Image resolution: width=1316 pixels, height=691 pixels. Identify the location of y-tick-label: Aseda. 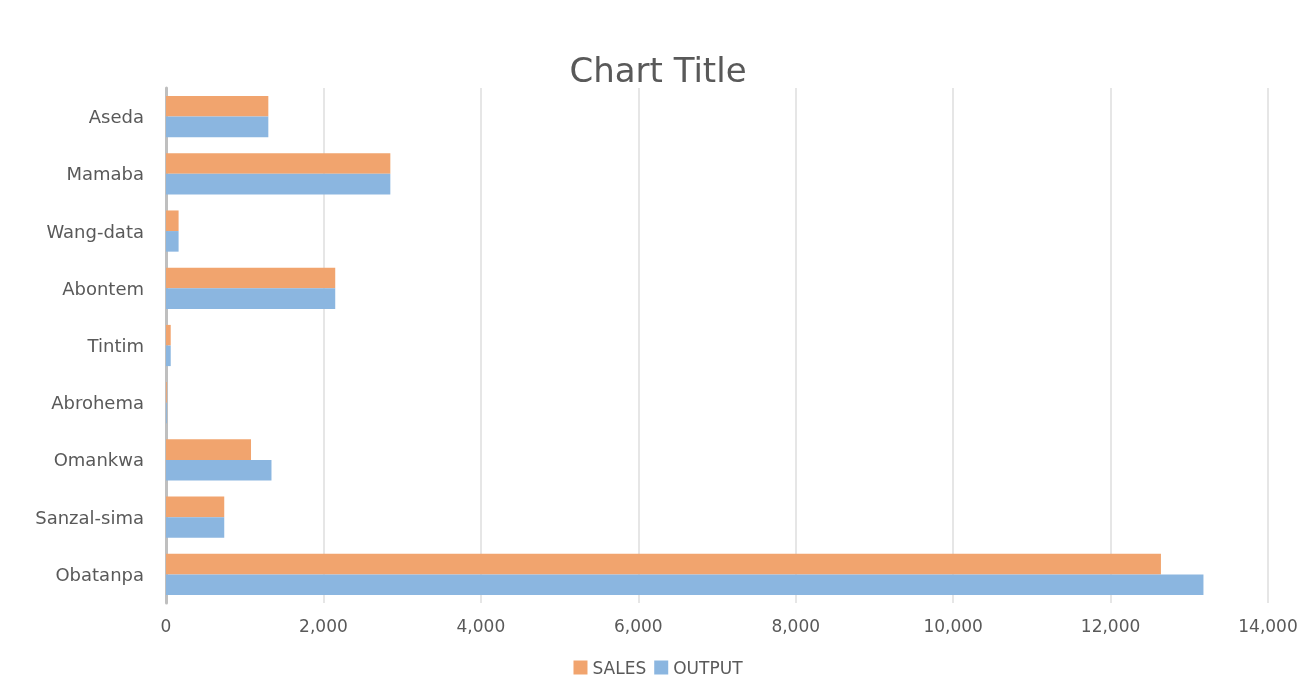
(116, 117).